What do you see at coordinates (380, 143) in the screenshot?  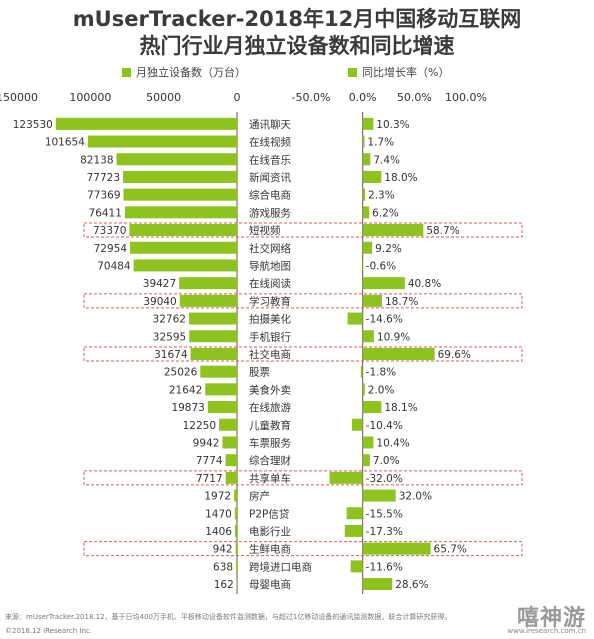 I see `right-bar-value-label: 1.7%` at bounding box center [380, 143].